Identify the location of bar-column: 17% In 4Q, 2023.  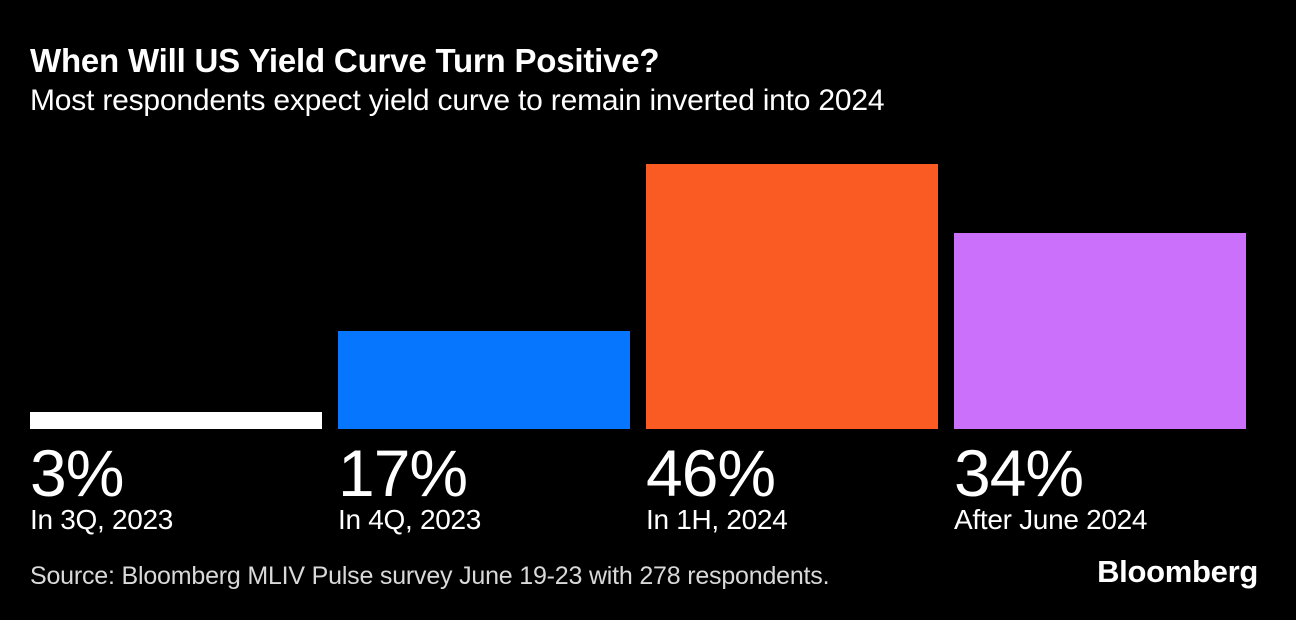
(484, 350).